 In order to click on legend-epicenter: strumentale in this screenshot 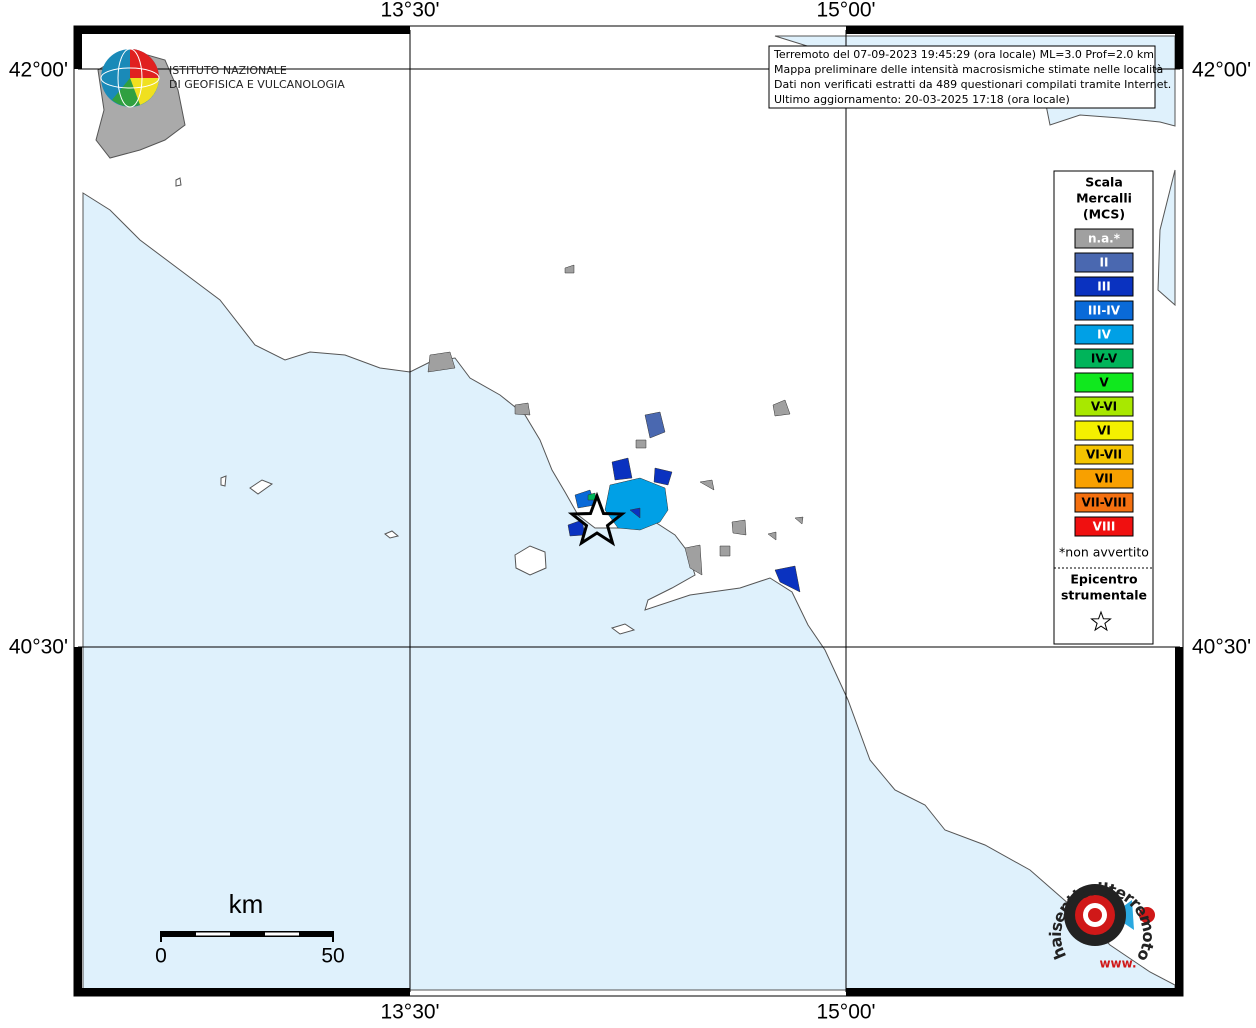, I will do `click(1104, 595)`.